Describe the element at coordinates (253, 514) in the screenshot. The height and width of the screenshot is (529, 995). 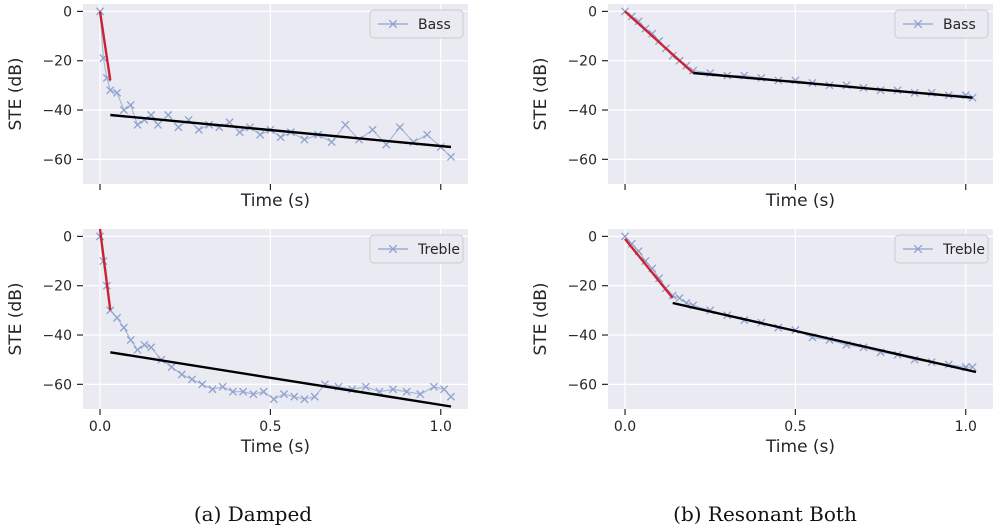
I see `caption-damped: (a) Damped` at that location.